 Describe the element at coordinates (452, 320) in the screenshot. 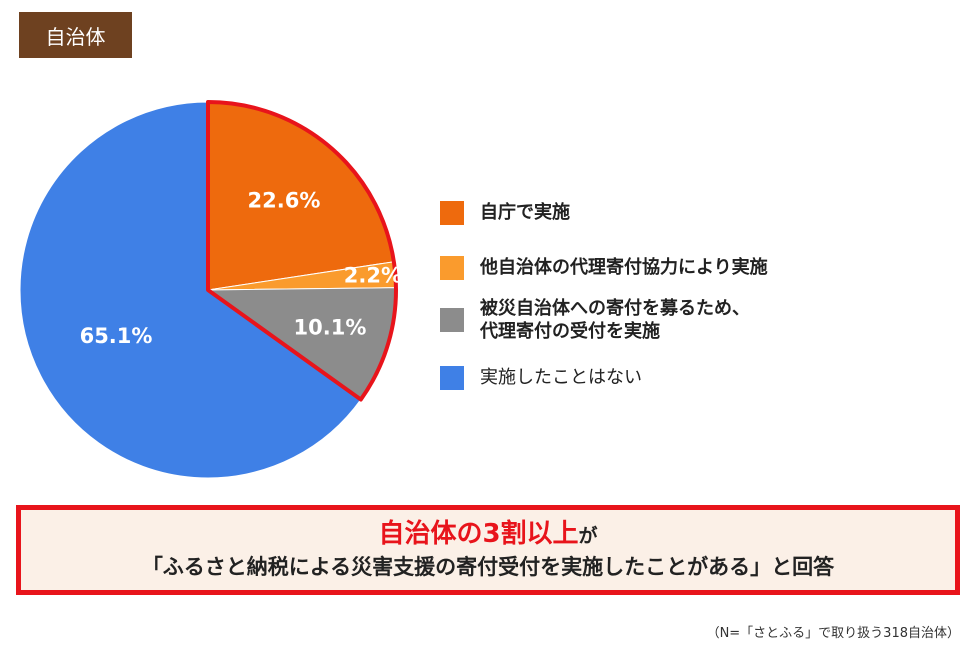

I see `legend-swatch-proxy-reception` at that location.